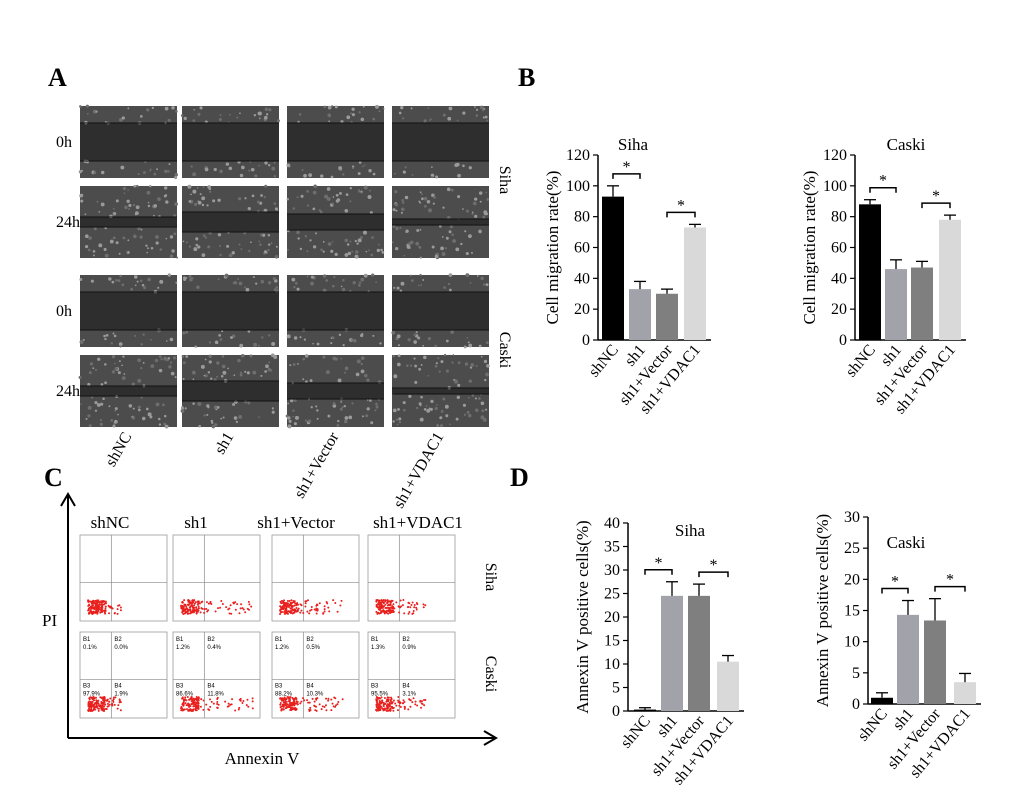 The height and width of the screenshot is (796, 1020). What do you see at coordinates (180, 640) in the screenshot?
I see `quadrant-name: B1` at bounding box center [180, 640].